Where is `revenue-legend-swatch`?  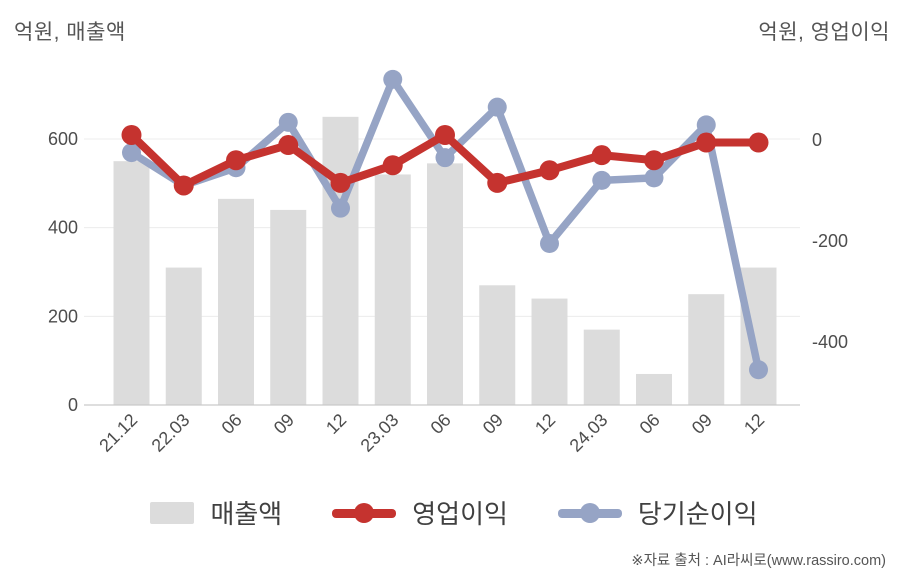 revenue-legend-swatch is located at coordinates (172, 512).